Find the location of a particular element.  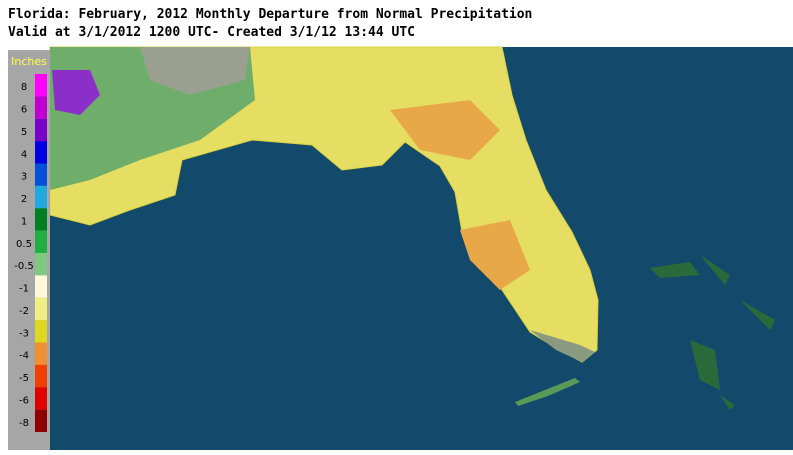

legend-unit: Inches is located at coordinates (29, 61).